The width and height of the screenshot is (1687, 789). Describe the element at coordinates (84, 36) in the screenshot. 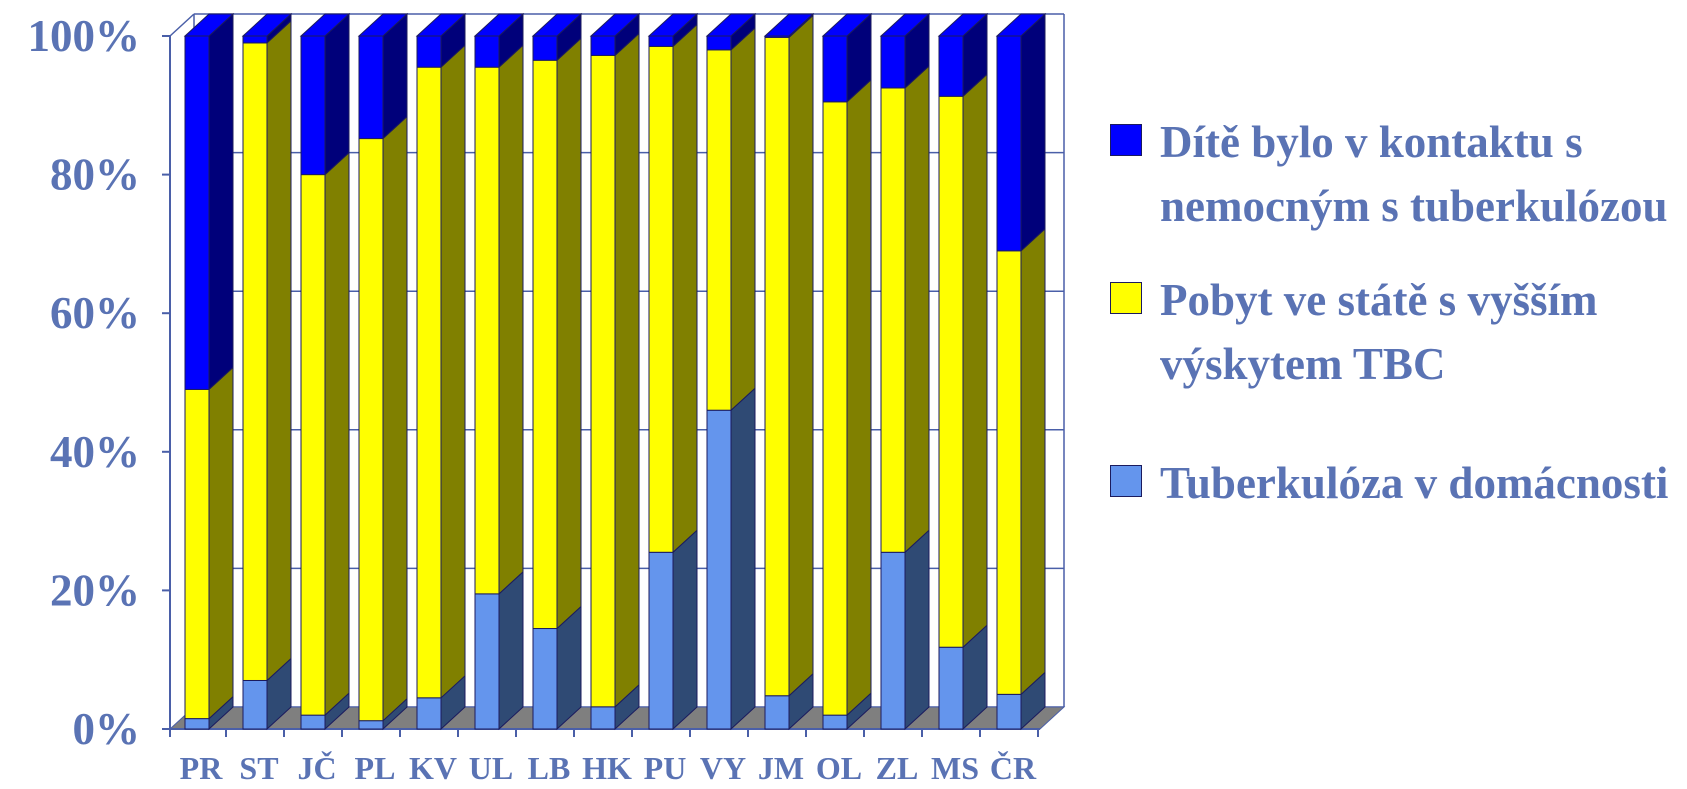

I see `y-tick-label: 100%` at that location.